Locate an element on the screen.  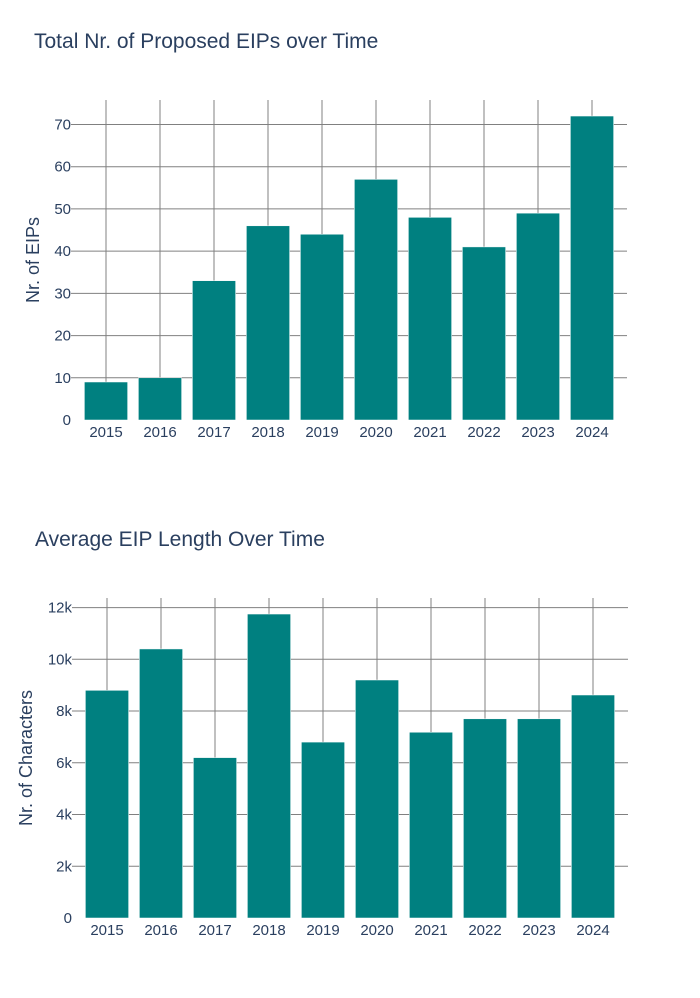
chart-title: Total Nr. of Proposed EIPs over Time is located at coordinates (206, 41).